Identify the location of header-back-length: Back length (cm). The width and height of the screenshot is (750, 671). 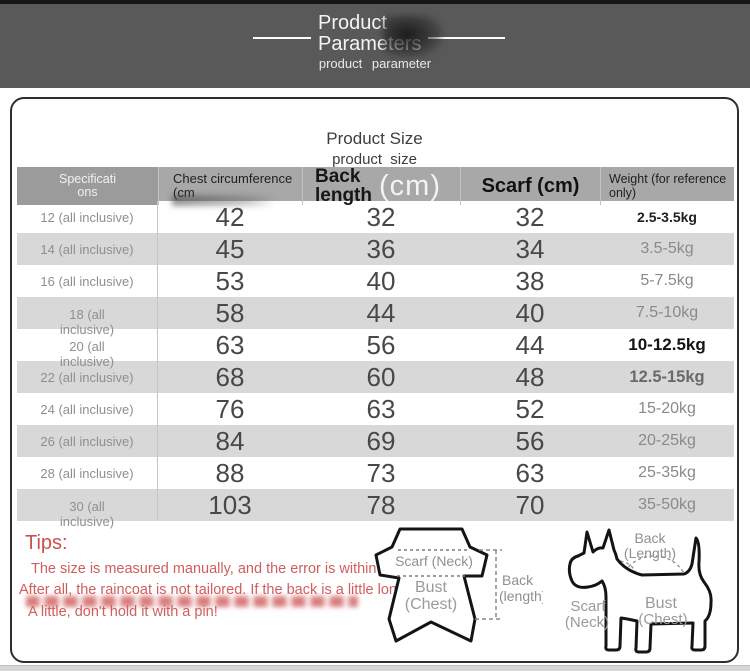
(381, 186).